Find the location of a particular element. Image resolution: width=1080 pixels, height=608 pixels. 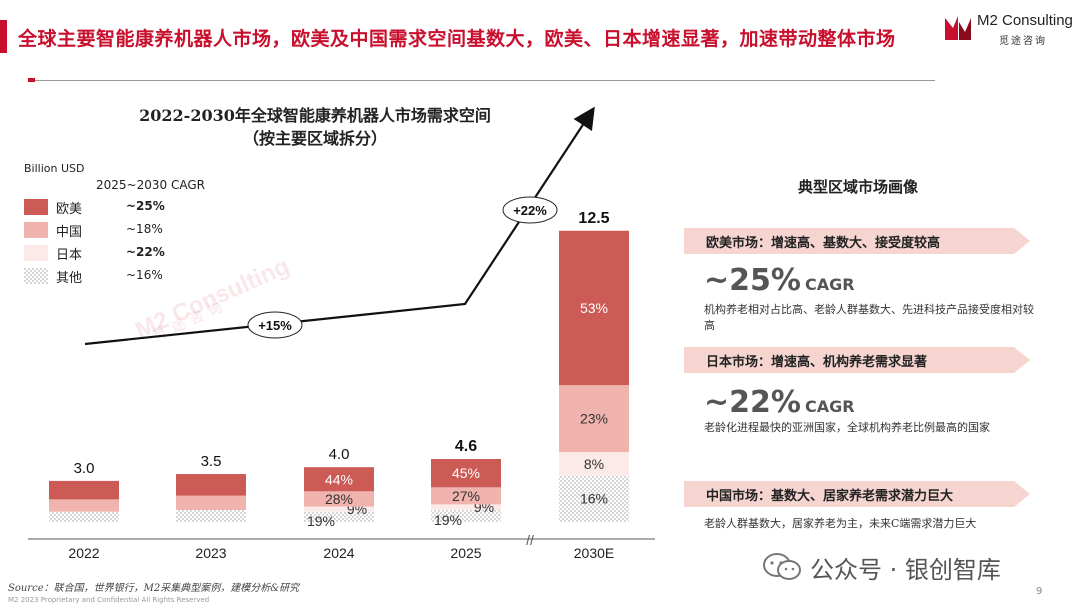

legend-cagr: ~25% is located at coordinates (145, 206).